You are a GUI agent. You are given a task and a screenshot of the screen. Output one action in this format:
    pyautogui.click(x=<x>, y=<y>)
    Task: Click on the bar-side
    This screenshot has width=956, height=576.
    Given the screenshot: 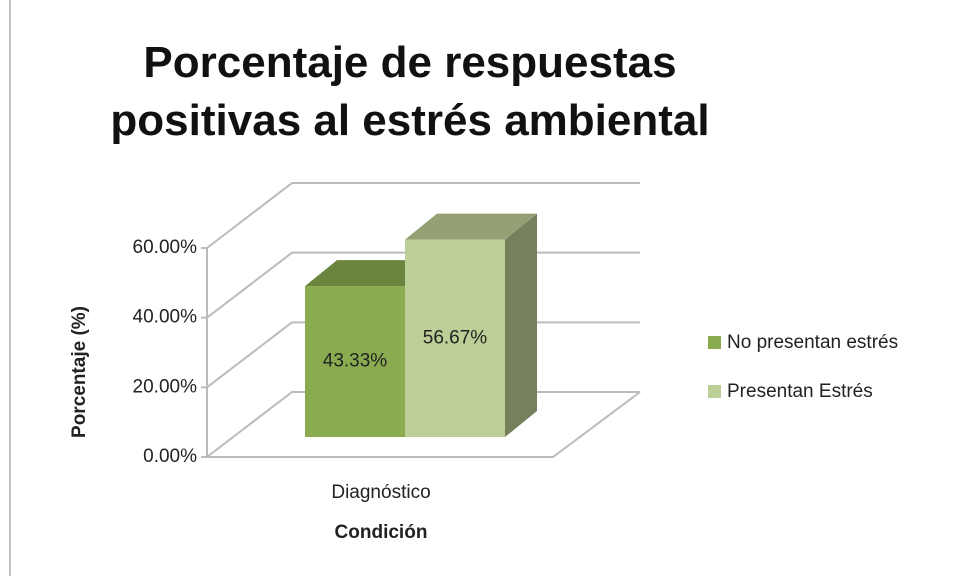 What is the action you would take?
    pyautogui.click(x=521, y=325)
    